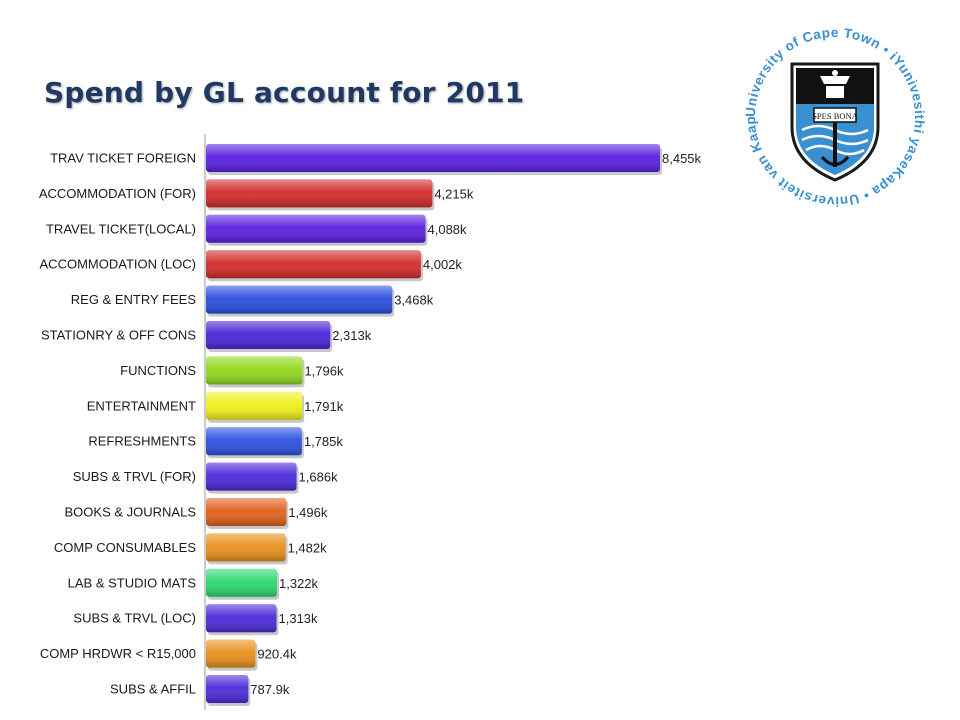  I want to click on value-label: 1,322k, so click(299, 583).